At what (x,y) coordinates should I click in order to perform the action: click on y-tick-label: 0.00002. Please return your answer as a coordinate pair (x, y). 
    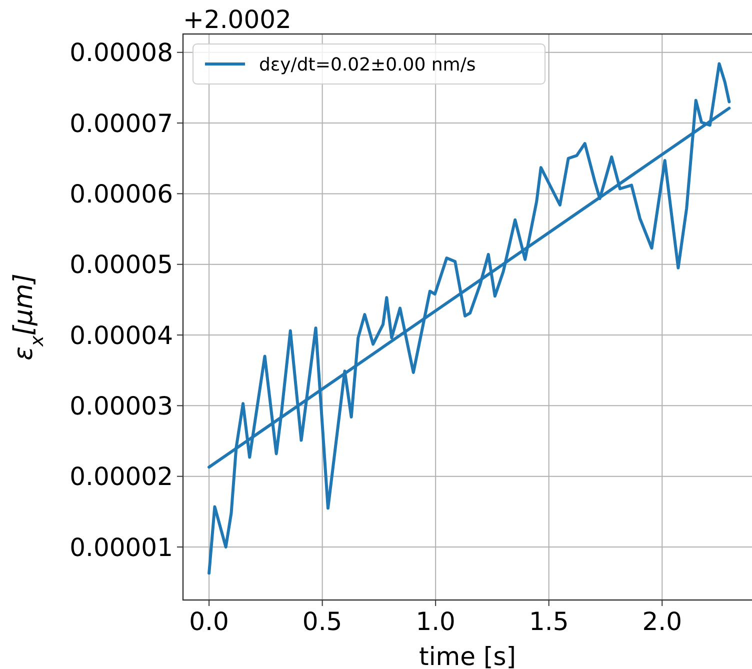
    Looking at the image, I should click on (121, 477).